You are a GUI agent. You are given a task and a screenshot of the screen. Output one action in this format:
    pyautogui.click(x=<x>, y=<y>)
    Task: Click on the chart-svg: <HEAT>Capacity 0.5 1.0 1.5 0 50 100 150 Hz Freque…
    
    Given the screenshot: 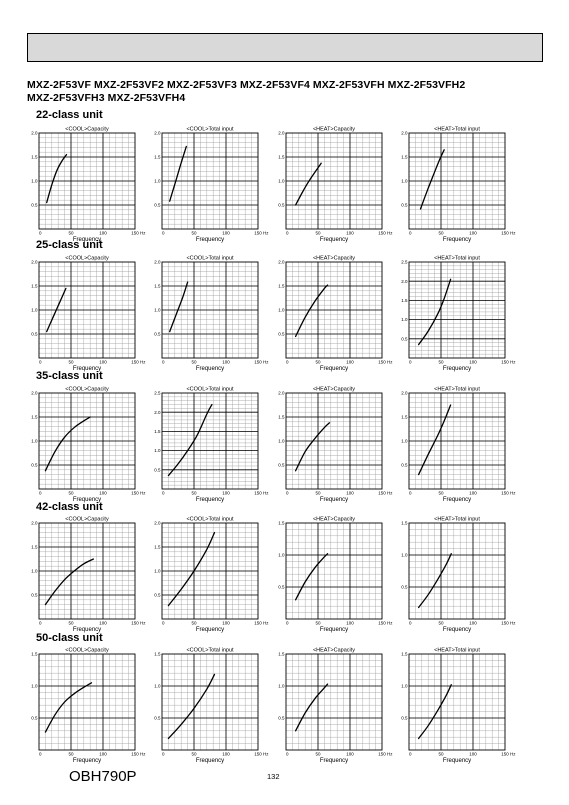 What is the action you would take?
    pyautogui.click(x=335, y=706)
    